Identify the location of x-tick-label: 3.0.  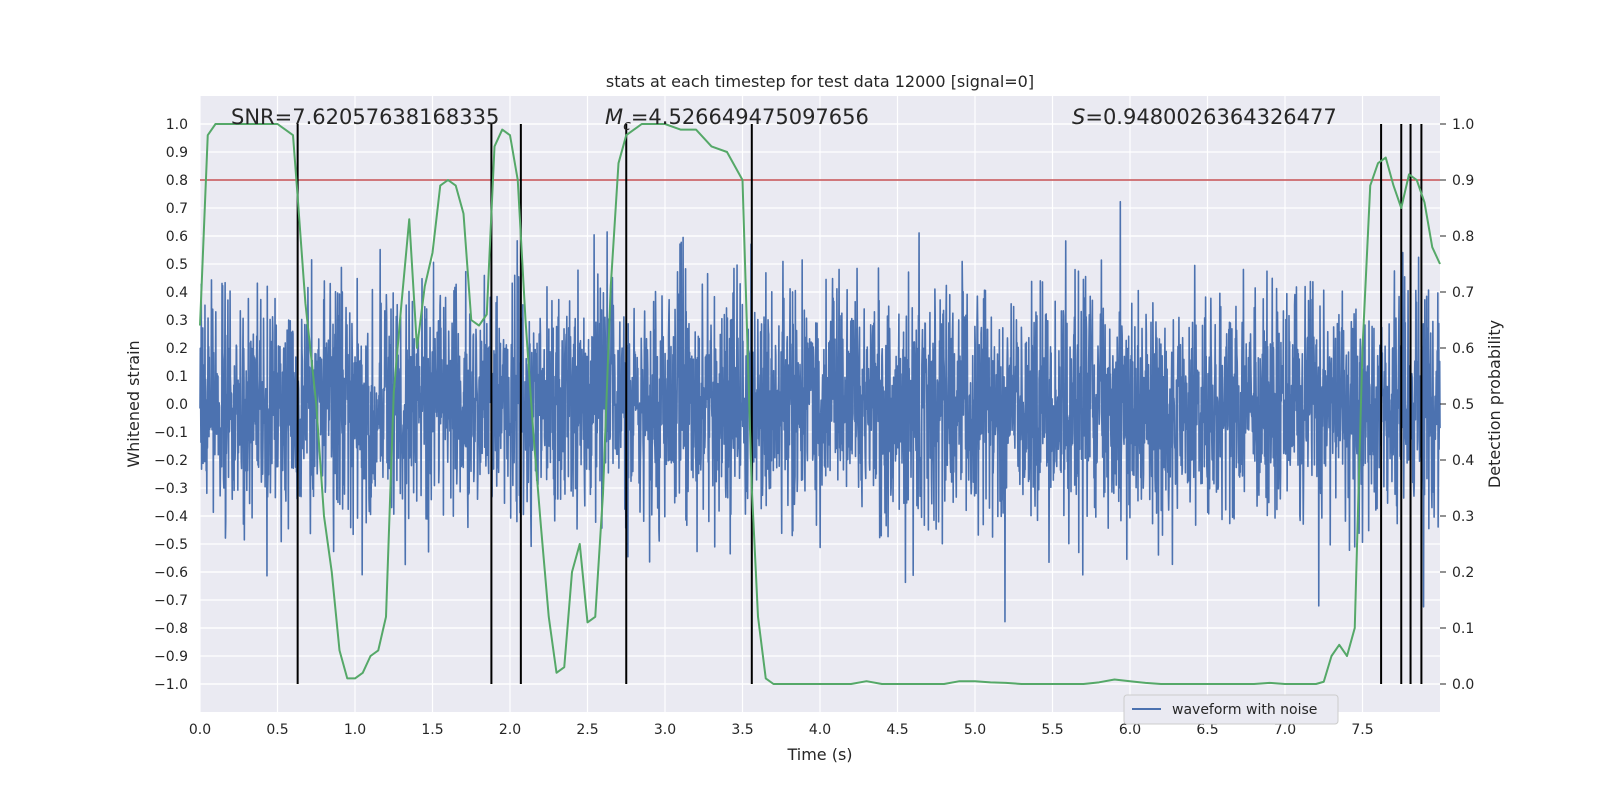
(665, 730).